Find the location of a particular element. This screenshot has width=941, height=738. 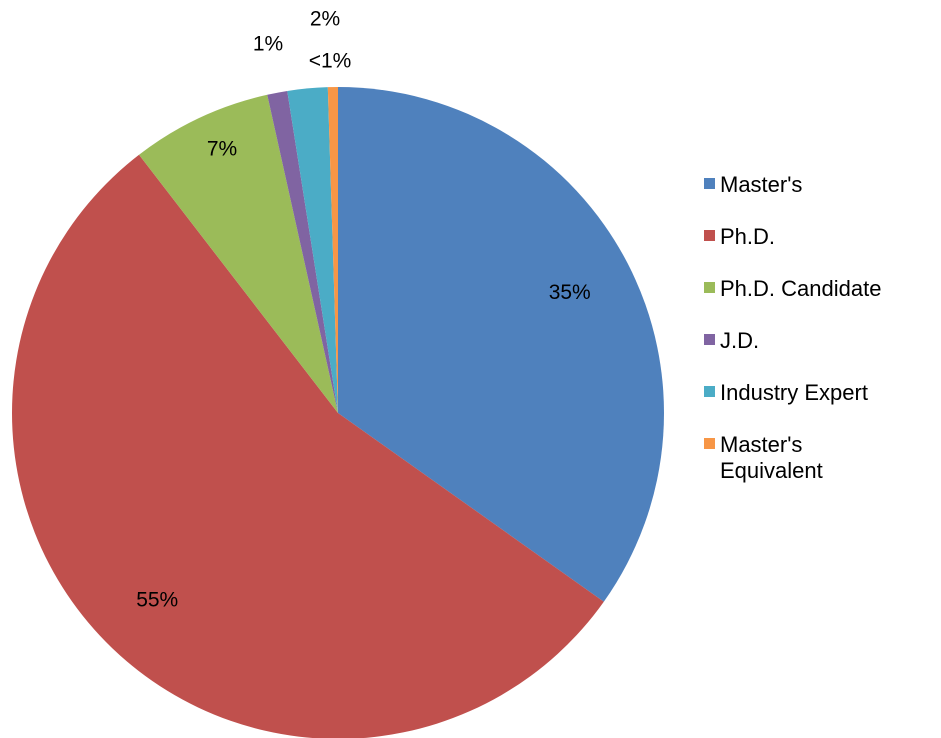

legend-label: Ph.D. is located at coordinates (748, 236).